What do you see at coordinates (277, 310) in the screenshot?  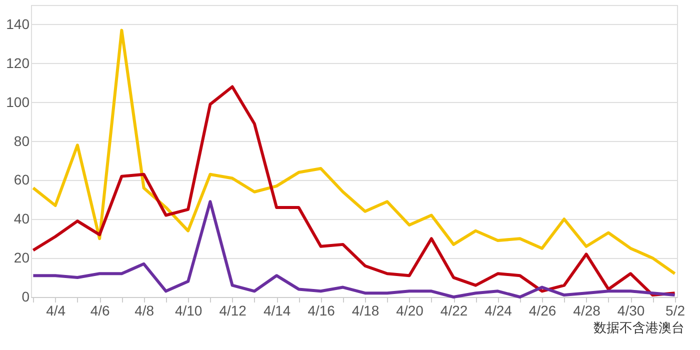 I see `x-tick-label: 4/14` at bounding box center [277, 310].